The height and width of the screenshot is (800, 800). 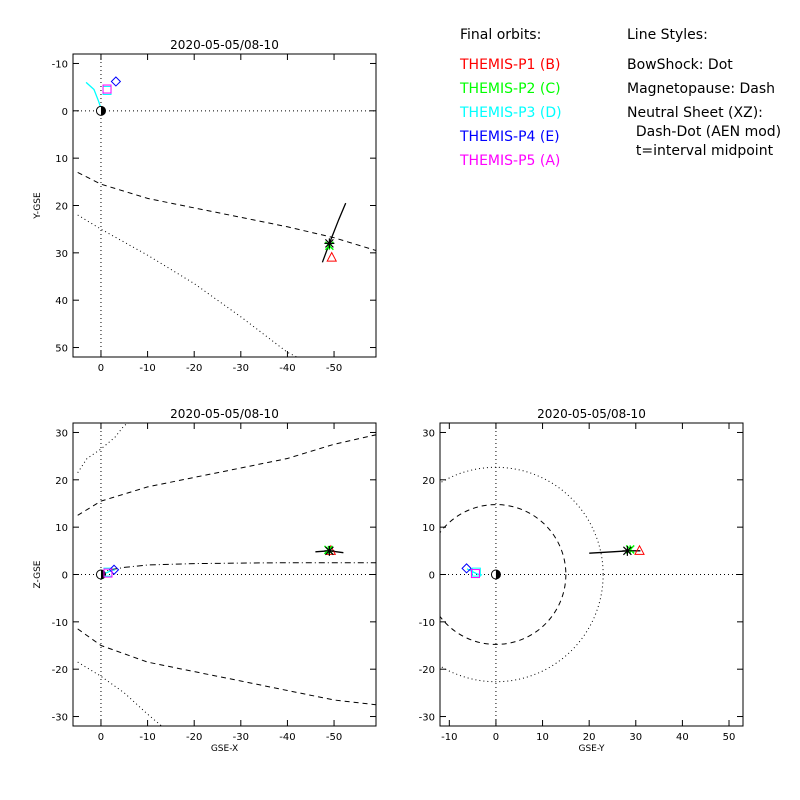 I want to click on bowshock-upper-curve, so click(x=103, y=448).